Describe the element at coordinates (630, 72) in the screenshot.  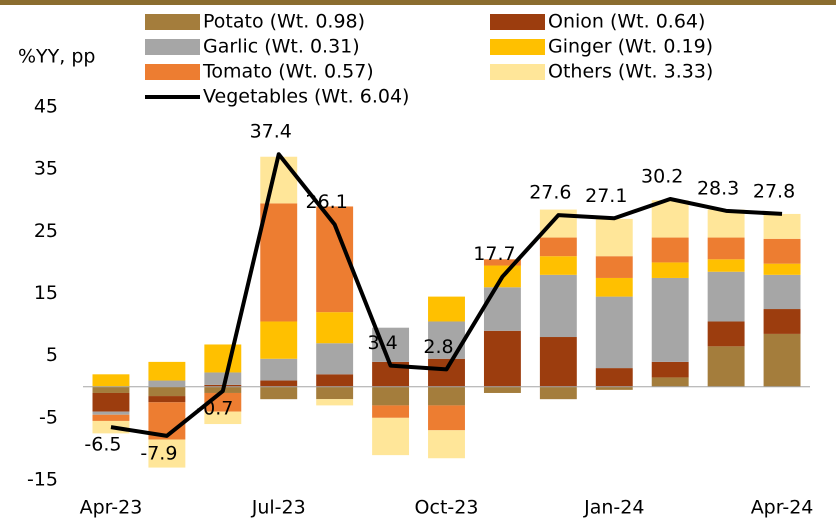
I see `legend-label: Others (Wt. 3.33)` at that location.